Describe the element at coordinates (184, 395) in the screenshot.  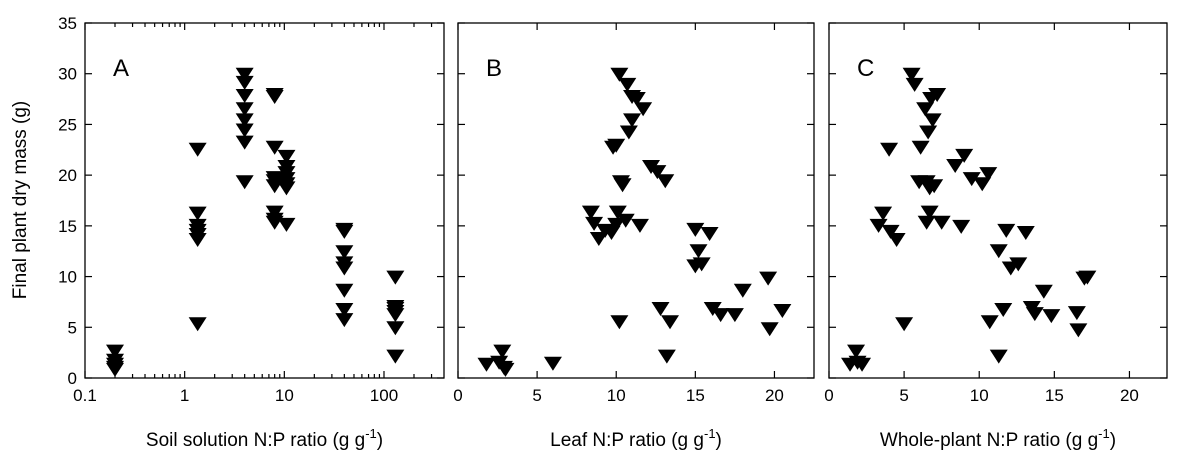
I see `x-tick-label: 1` at that location.